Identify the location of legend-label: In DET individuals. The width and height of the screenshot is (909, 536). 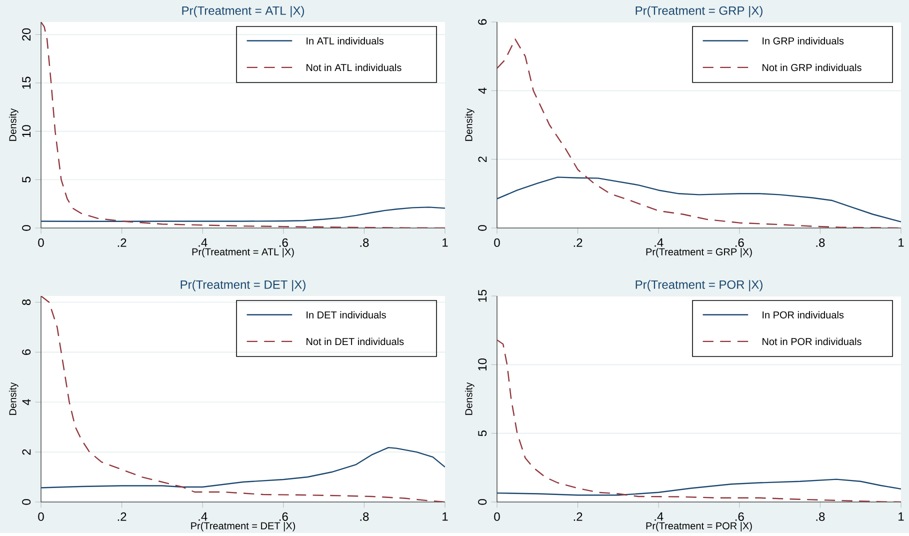
(346, 315).